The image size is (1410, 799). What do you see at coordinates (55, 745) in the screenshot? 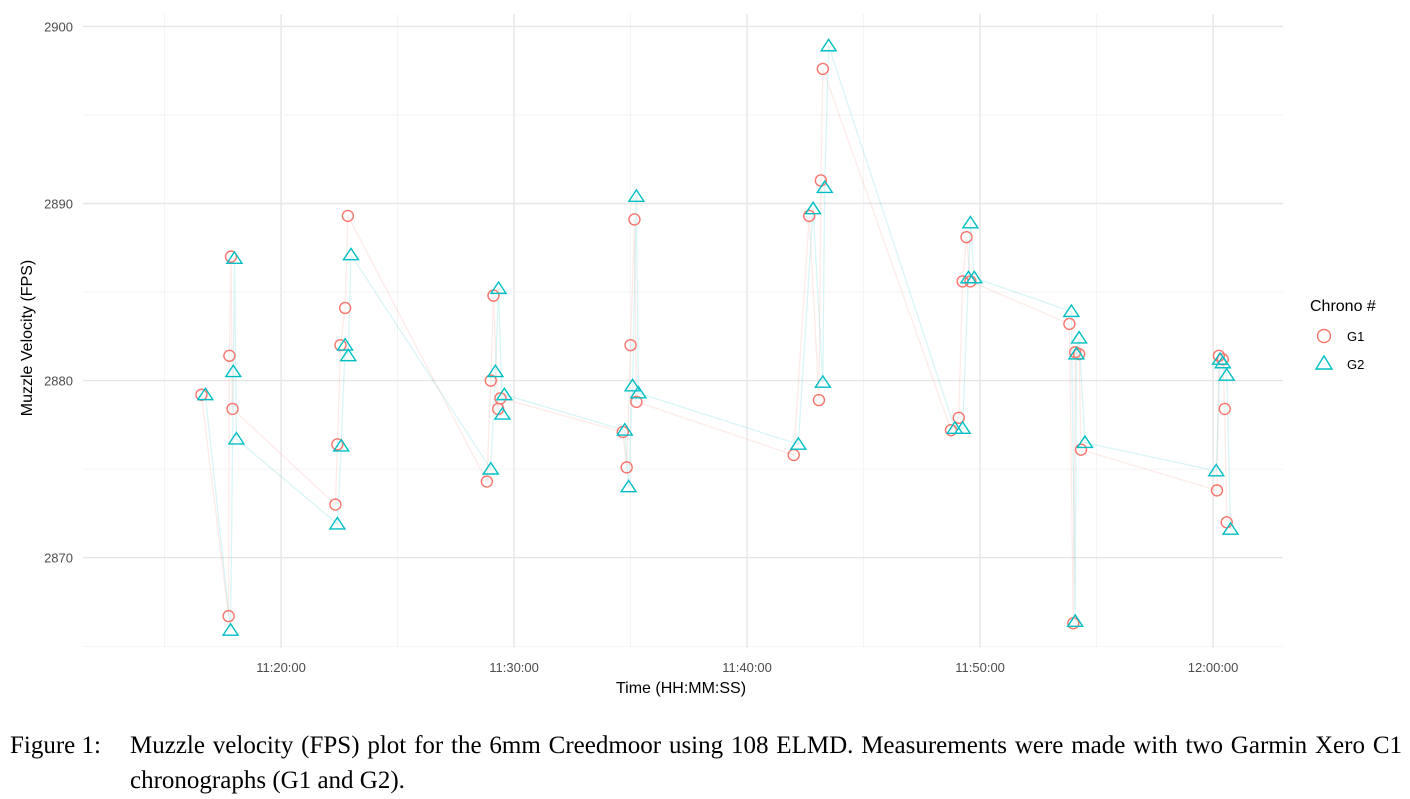
I see `caption-number: Figure 1:` at bounding box center [55, 745].